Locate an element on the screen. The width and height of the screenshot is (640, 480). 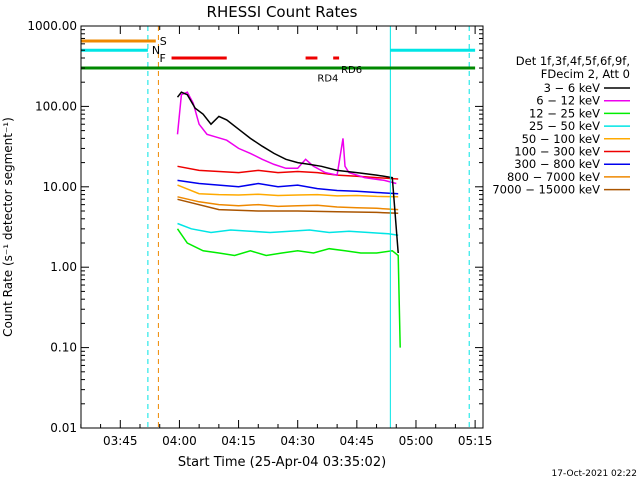
legend-entry-label: 7000 − 15000 keV is located at coordinates (546, 190).